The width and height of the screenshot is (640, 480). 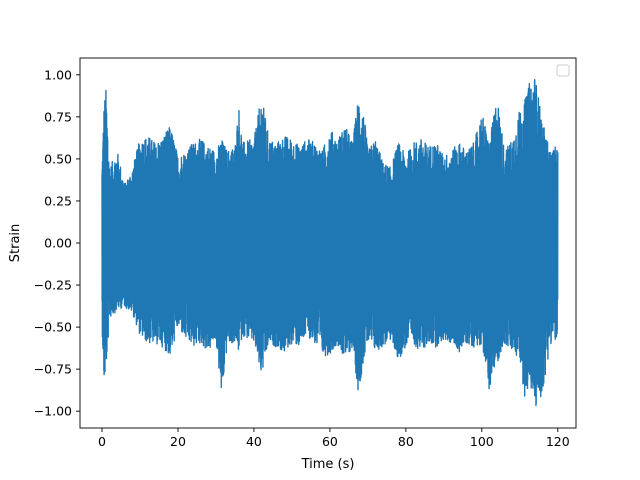 What do you see at coordinates (482, 441) in the screenshot?
I see `x-tick-label: 100` at bounding box center [482, 441].